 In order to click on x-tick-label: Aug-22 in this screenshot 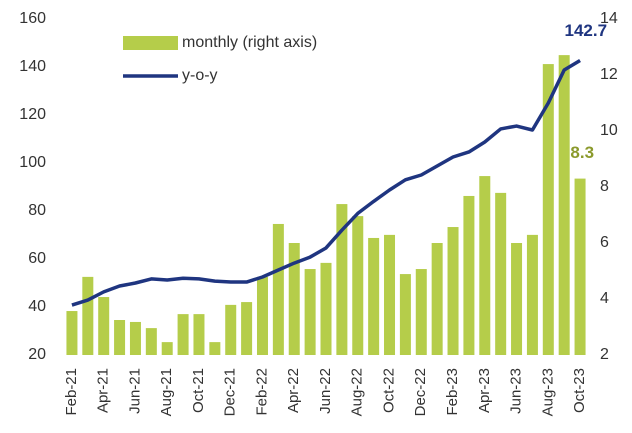, I will do `click(357, 392)`.